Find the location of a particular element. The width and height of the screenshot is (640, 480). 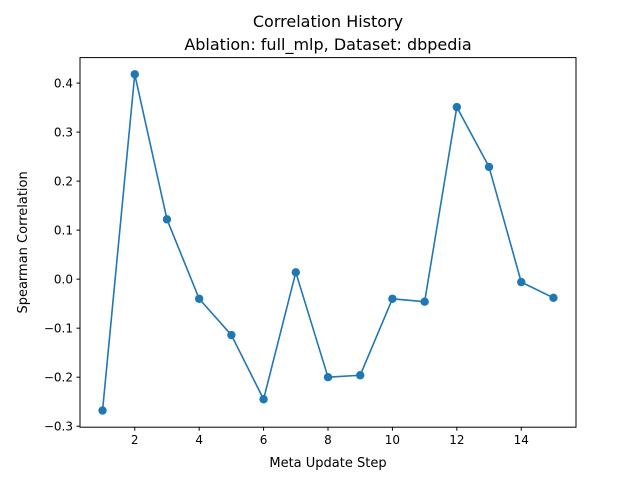

y-tick-label: 0.0 is located at coordinates (63, 279).